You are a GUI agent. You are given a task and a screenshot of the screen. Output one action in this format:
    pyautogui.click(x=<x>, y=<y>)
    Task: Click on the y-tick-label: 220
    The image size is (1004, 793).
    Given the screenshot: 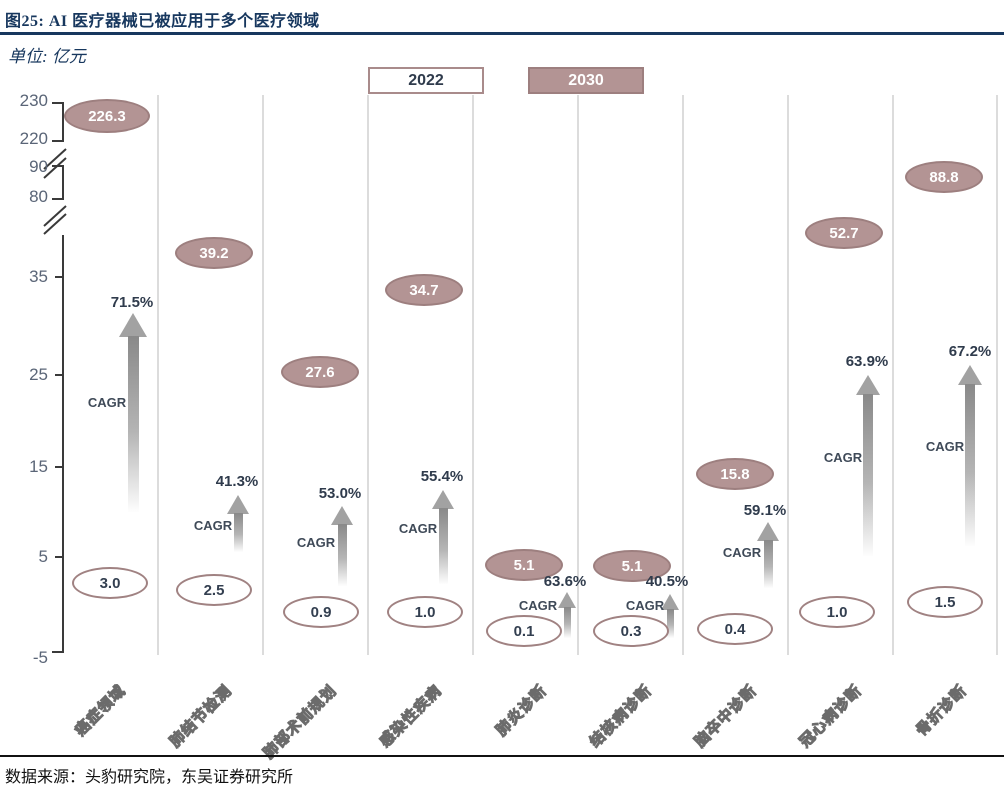 What is the action you would take?
    pyautogui.click(x=33, y=138)
    